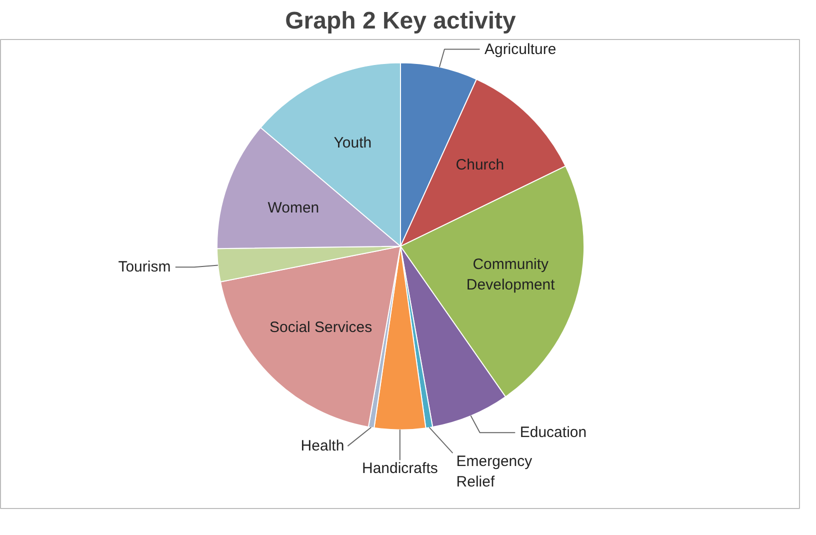 The image size is (816, 535). What do you see at coordinates (520, 49) in the screenshot?
I see `slice-label: Agriculture` at bounding box center [520, 49].